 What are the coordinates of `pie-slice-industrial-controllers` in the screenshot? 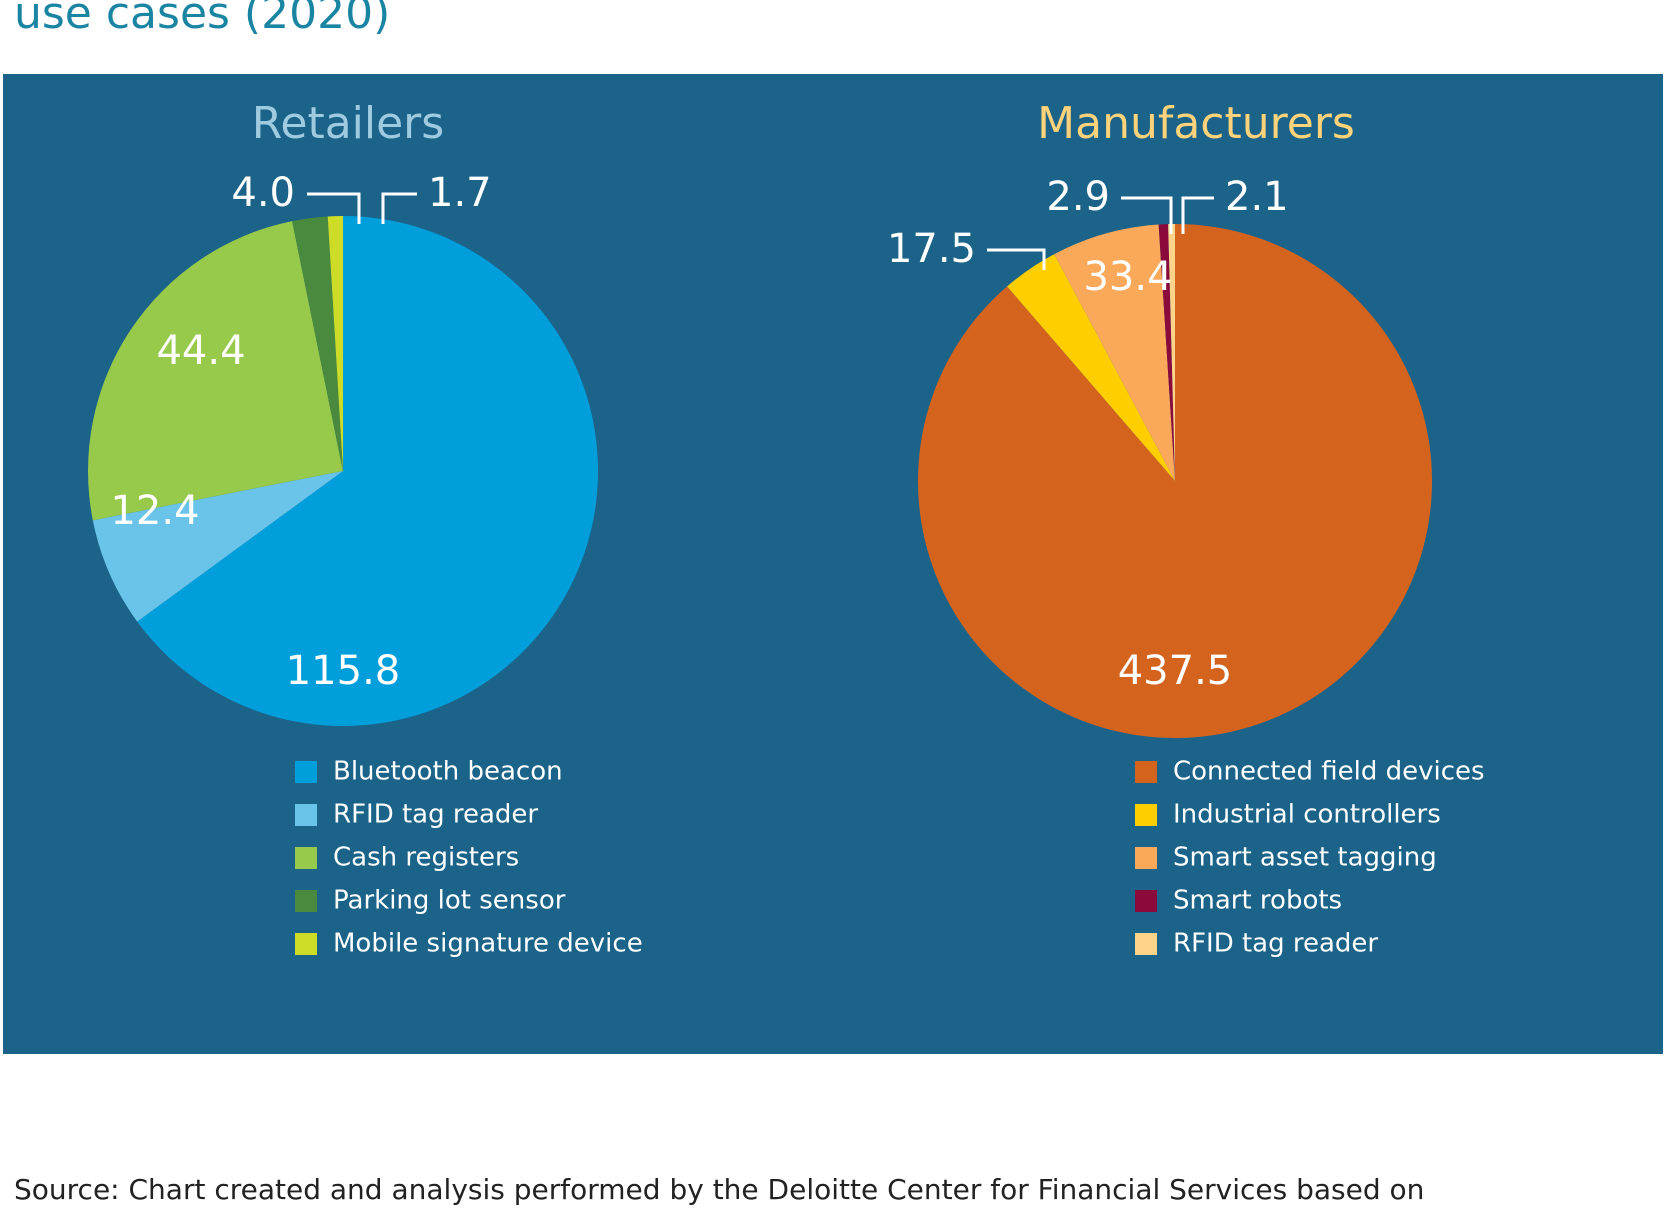 It's located at (1091, 367).